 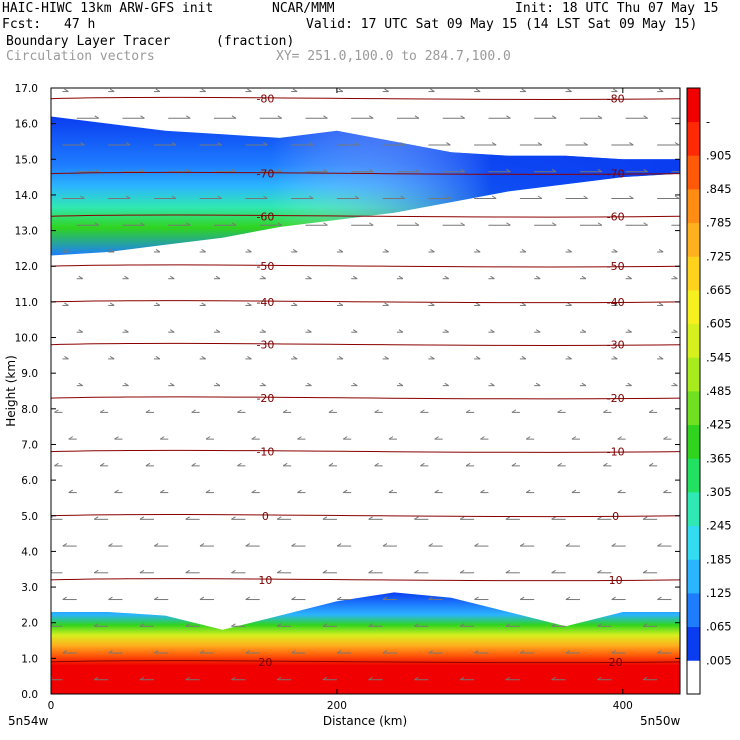 I want to click on y-tick-label: 14.0, so click(x=26, y=196).